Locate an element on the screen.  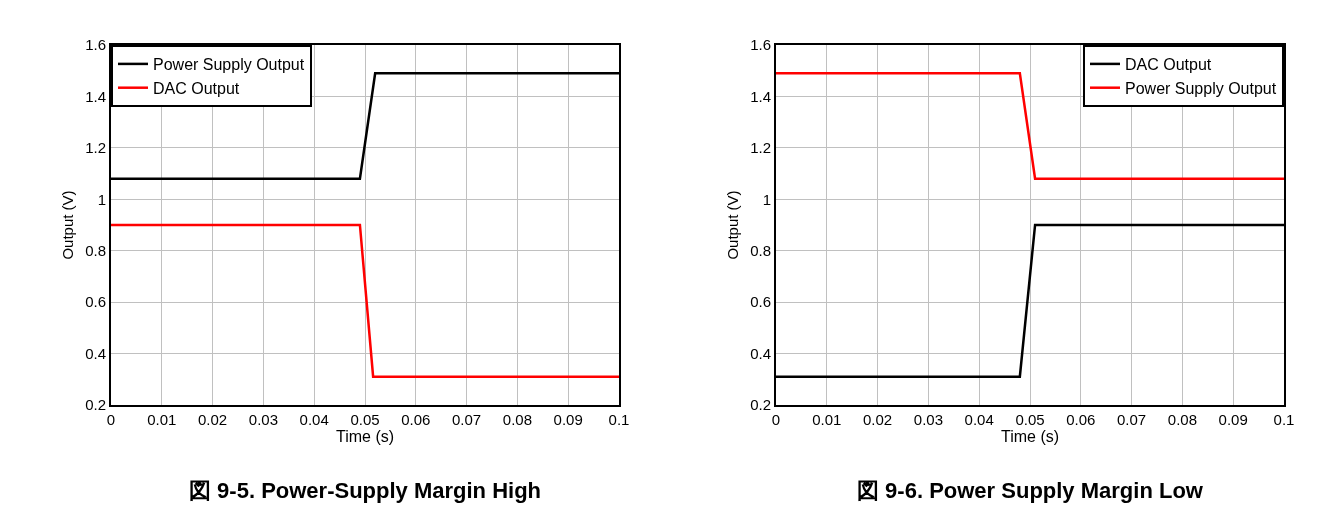
text: 図 9-5. Power-Supply Margin High is located at coordinates (365, 490).